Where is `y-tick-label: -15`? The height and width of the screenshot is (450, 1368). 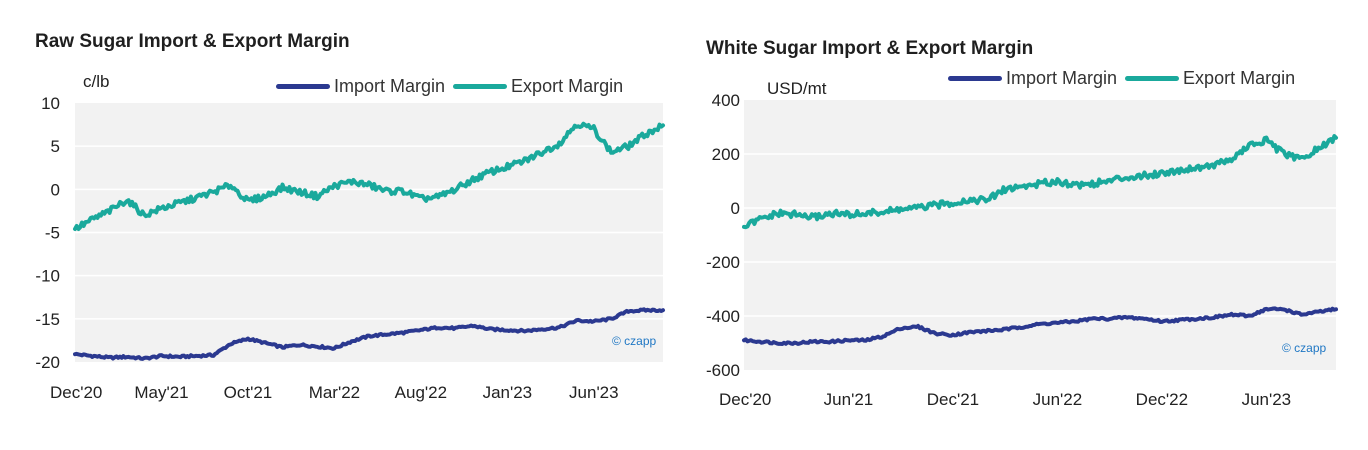 y-tick-label: -15 is located at coordinates (47, 319).